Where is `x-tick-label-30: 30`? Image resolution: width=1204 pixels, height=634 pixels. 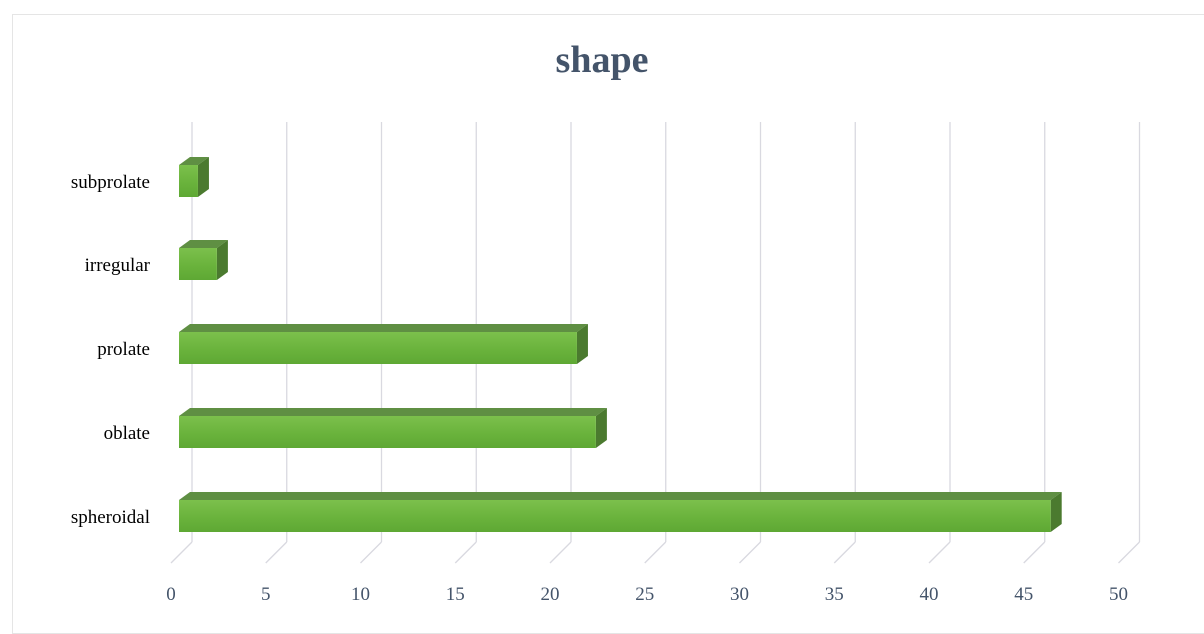 x-tick-label-30: 30 is located at coordinates (739, 594).